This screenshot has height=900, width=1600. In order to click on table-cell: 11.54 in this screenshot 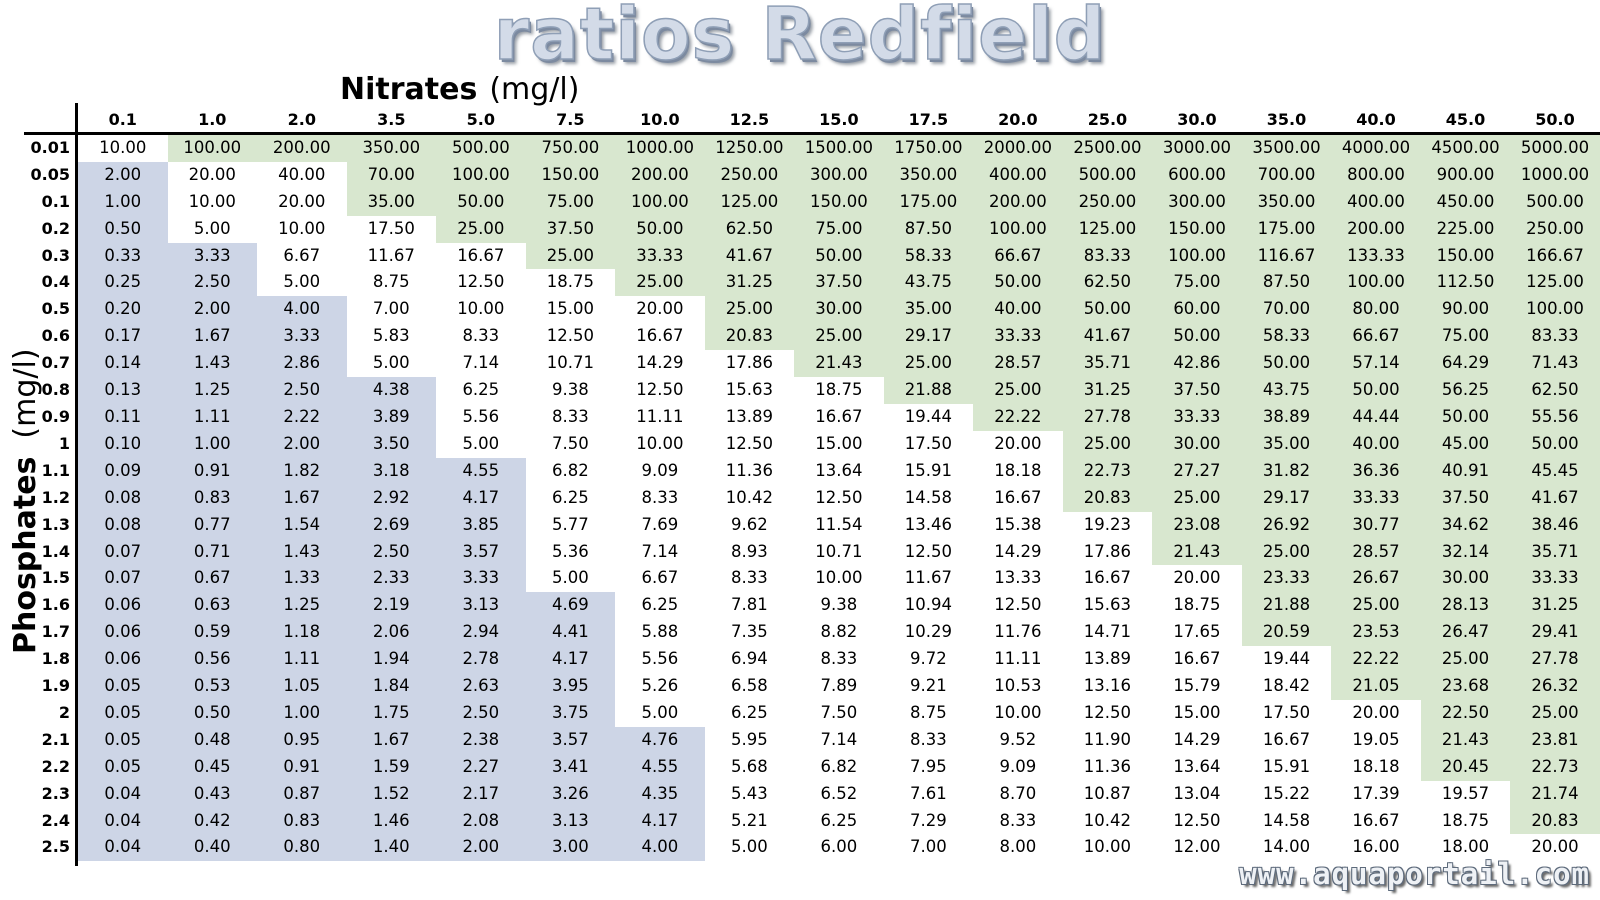, I will do `click(839, 525)`.